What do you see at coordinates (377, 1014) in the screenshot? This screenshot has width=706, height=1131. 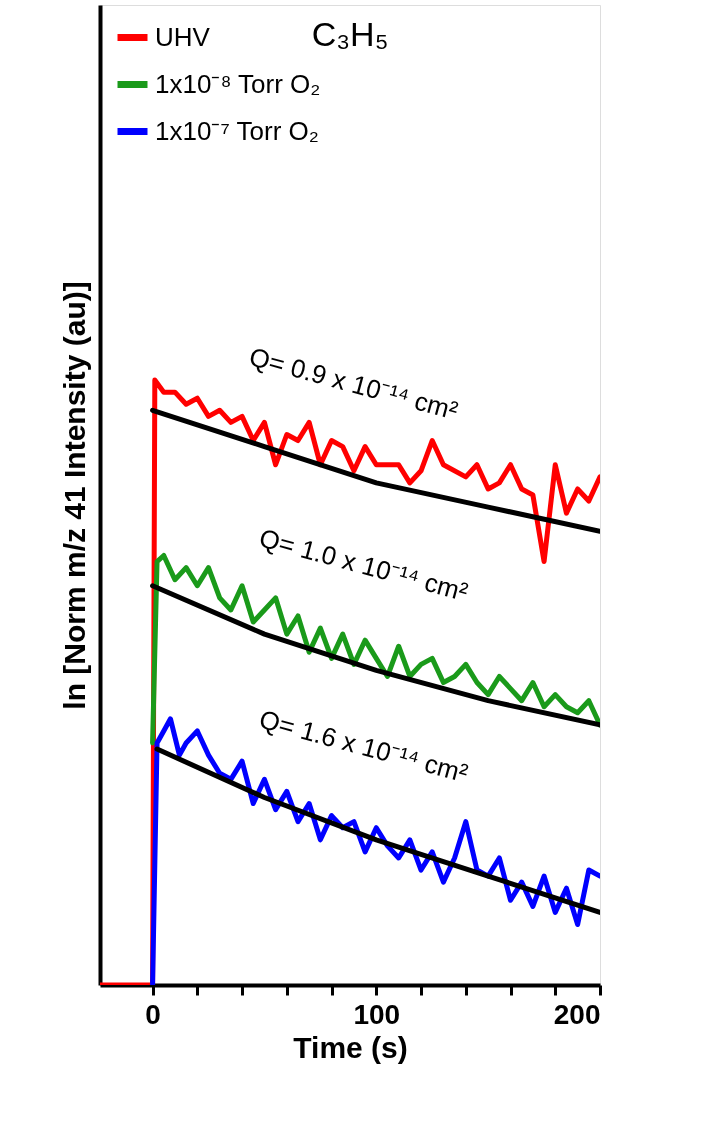 I see `x-tick-label: 100` at bounding box center [377, 1014].